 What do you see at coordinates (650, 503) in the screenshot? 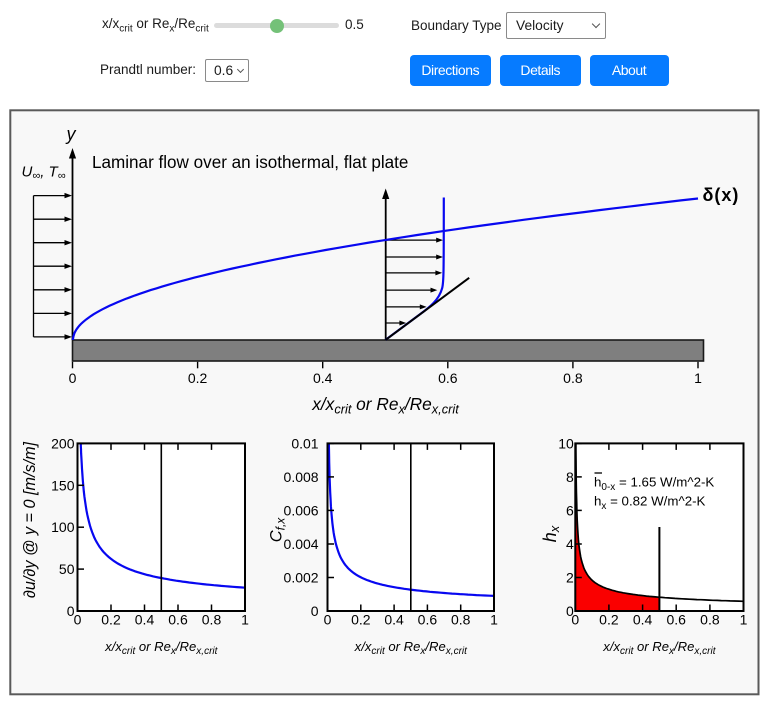
I see `svg-text: hx = 0.82 W/m^2-K` at bounding box center [650, 503].